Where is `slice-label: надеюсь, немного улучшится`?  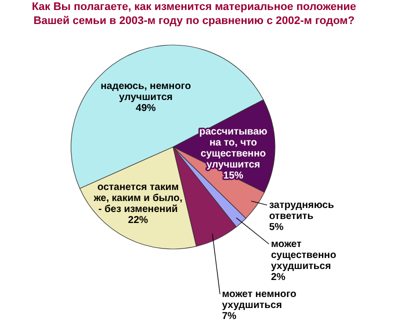 slice-label: надеюсь, немного улучшится is located at coordinates (145, 92).